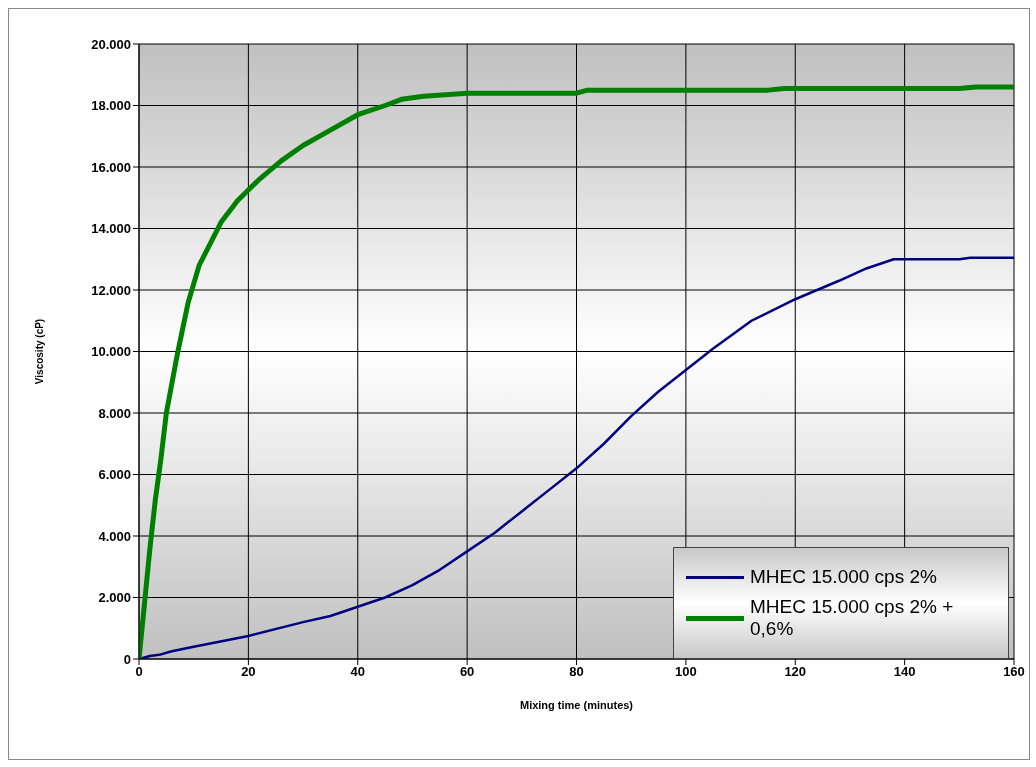 This screenshot has height=767, width=1036. What do you see at coordinates (111, 44) in the screenshot?
I see `y-tick-label: 20.000` at bounding box center [111, 44].